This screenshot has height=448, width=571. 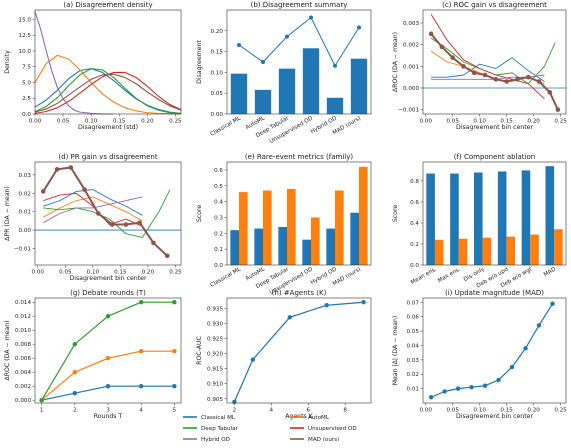 What do you see at coordinates (332, 429) in the screenshot?
I see `legend-label: Unsupervised OD` at bounding box center [332, 429].